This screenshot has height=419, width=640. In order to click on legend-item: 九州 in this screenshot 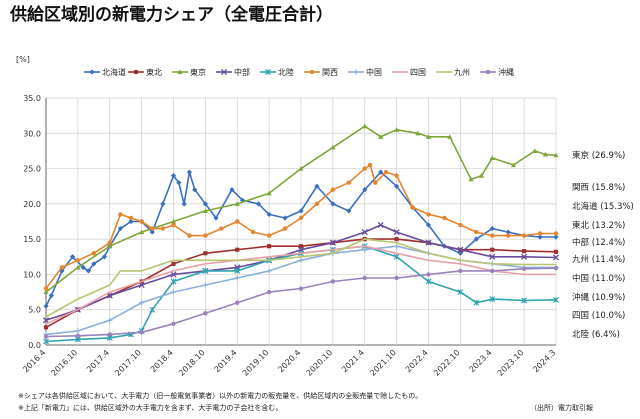, I will do `click(453, 72)`.